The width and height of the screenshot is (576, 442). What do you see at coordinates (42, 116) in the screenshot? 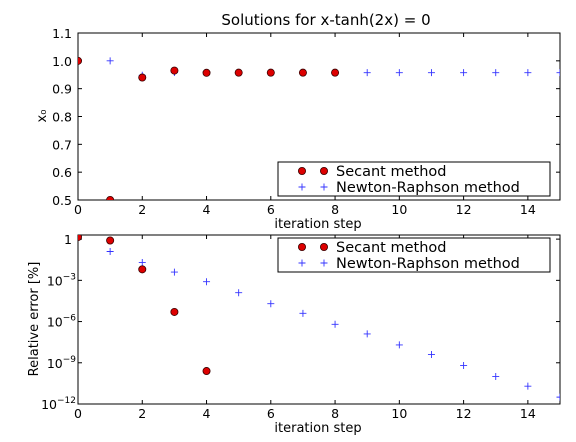
I see `top-y-axis-label: x₀` at bounding box center [42, 116].